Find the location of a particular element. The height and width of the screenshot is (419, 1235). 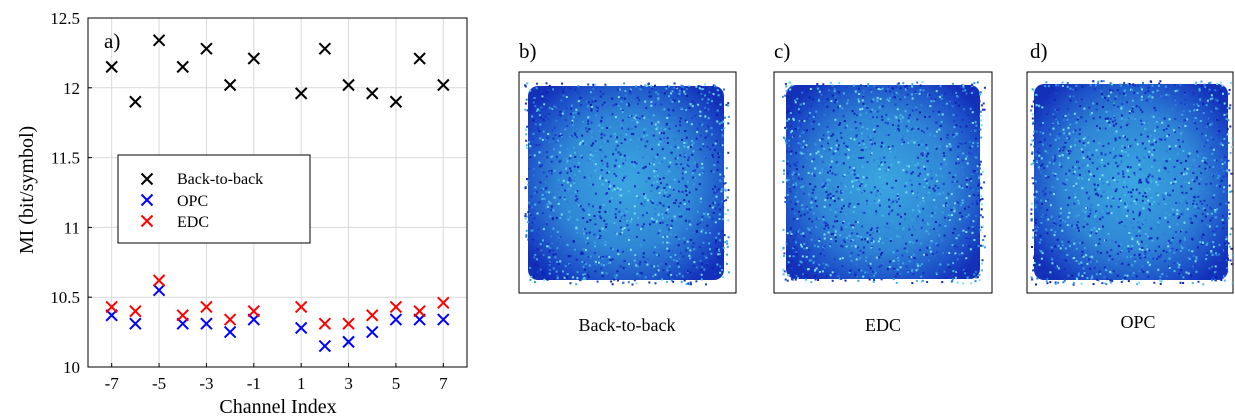

point-edc is located at coordinates (348, 323).